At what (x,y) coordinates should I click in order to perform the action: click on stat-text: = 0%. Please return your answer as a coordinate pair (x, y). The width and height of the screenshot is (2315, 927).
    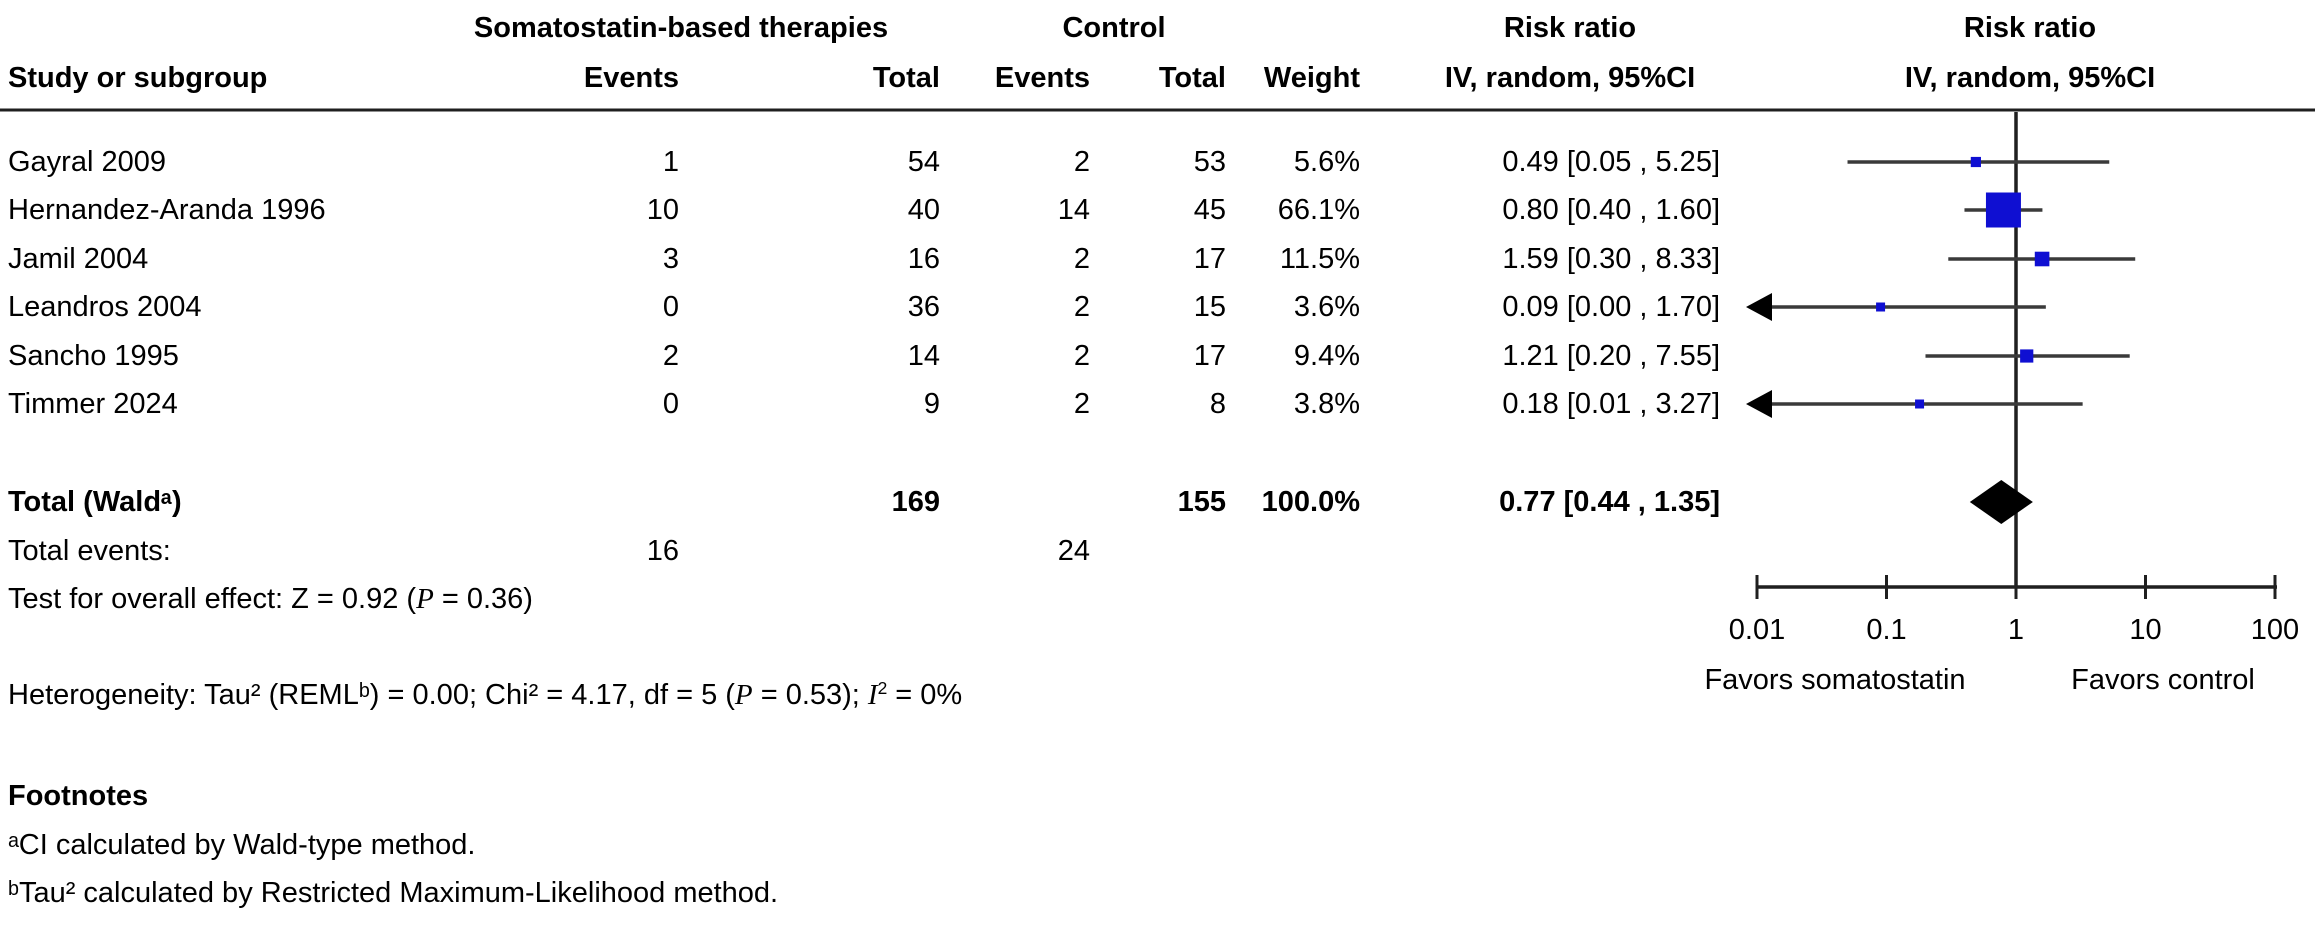
    Looking at the image, I should click on (925, 695).